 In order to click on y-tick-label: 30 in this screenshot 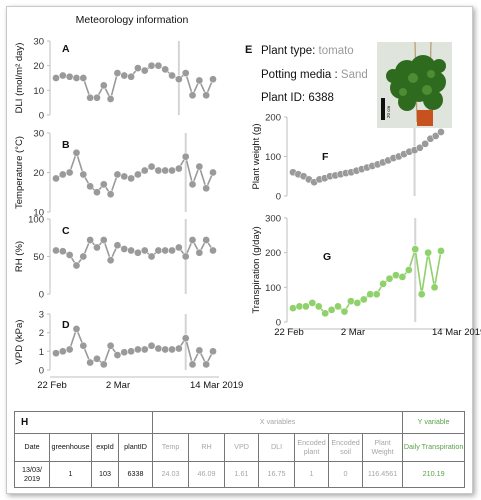, I will do `click(38, 134)`.